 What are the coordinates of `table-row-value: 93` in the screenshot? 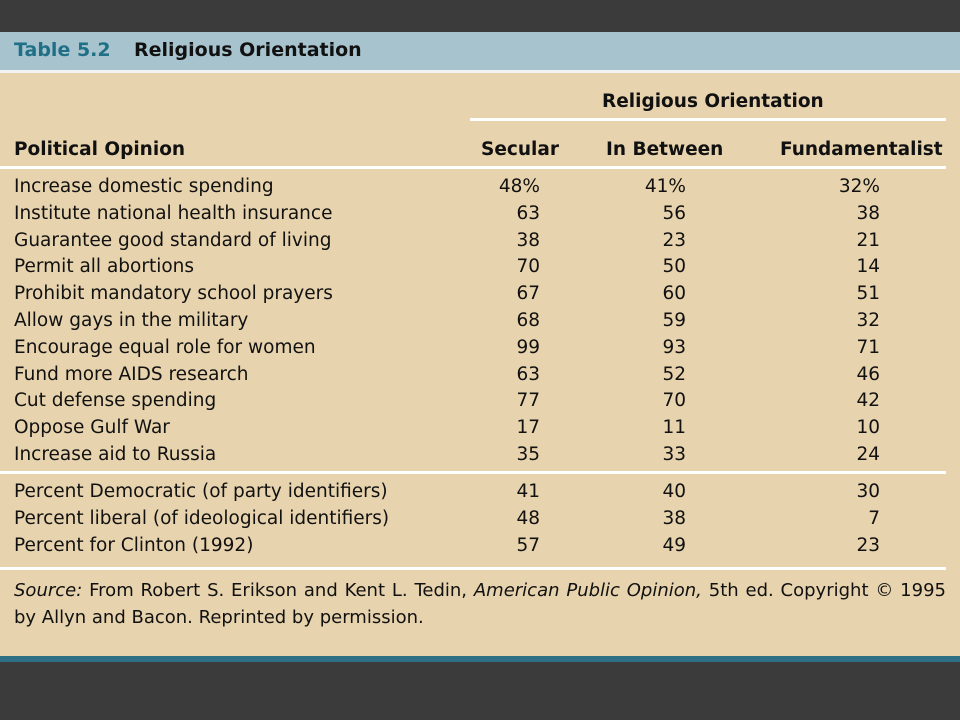 It's located at (674, 347).